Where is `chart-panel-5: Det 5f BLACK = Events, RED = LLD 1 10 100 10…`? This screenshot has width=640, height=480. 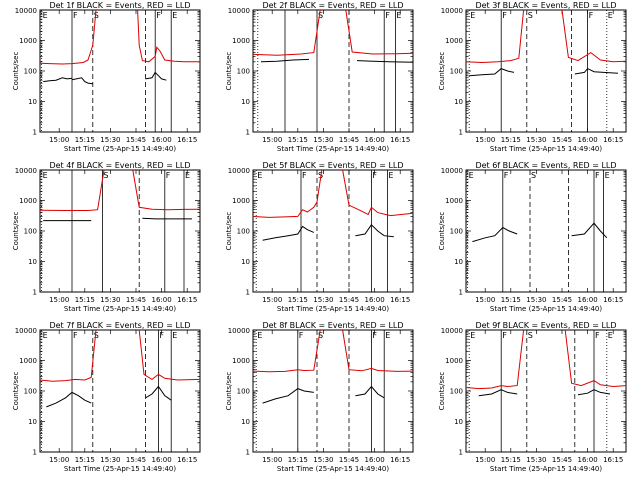 chart-panel-5: Det 5f BLACK = Events, RED = LLD 1 10 100 10… is located at coordinates (319, 237).